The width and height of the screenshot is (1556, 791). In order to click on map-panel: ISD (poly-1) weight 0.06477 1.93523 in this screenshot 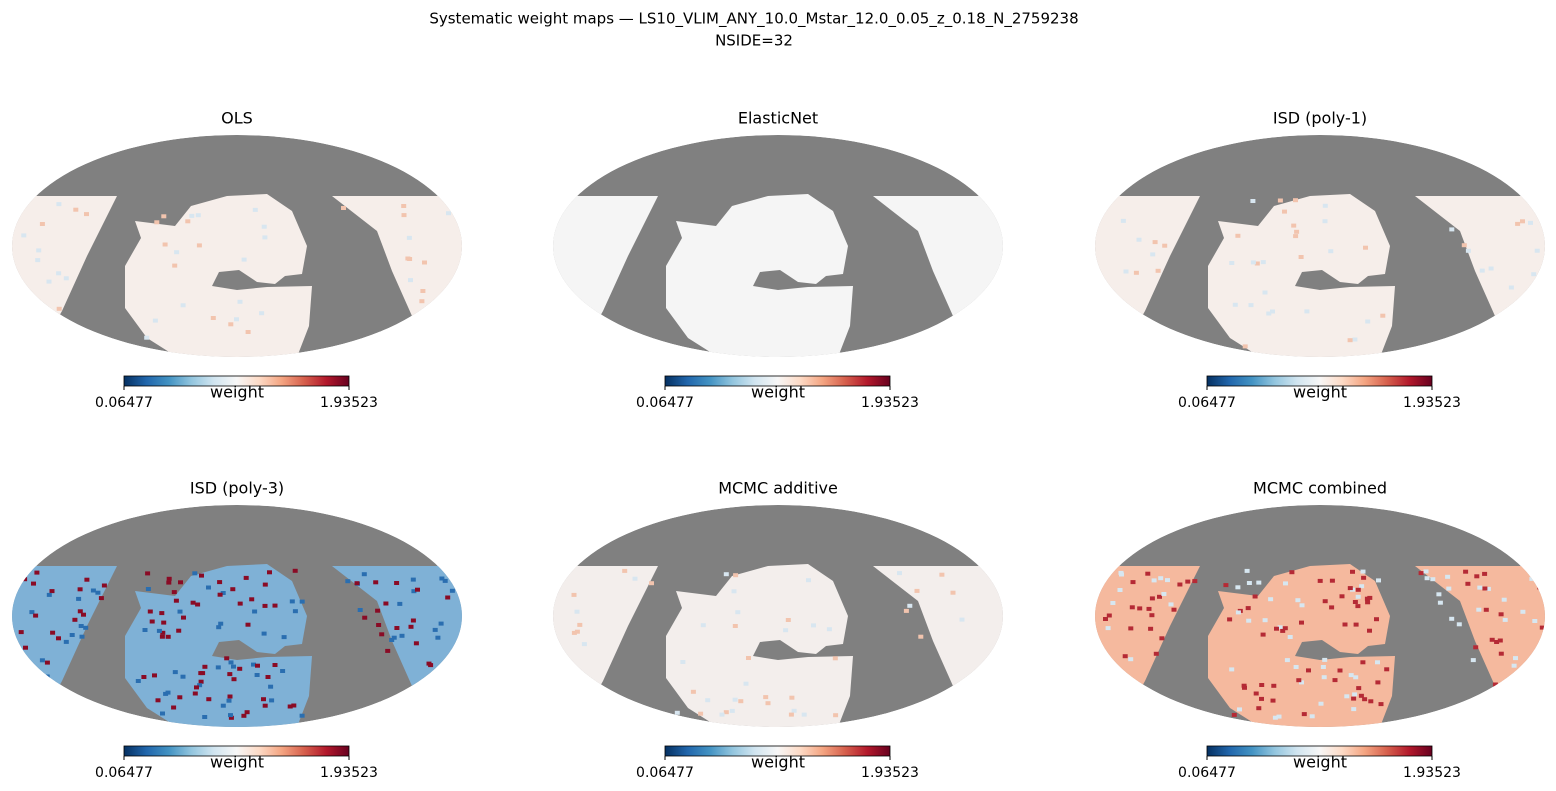, I will do `click(1320, 260)`.